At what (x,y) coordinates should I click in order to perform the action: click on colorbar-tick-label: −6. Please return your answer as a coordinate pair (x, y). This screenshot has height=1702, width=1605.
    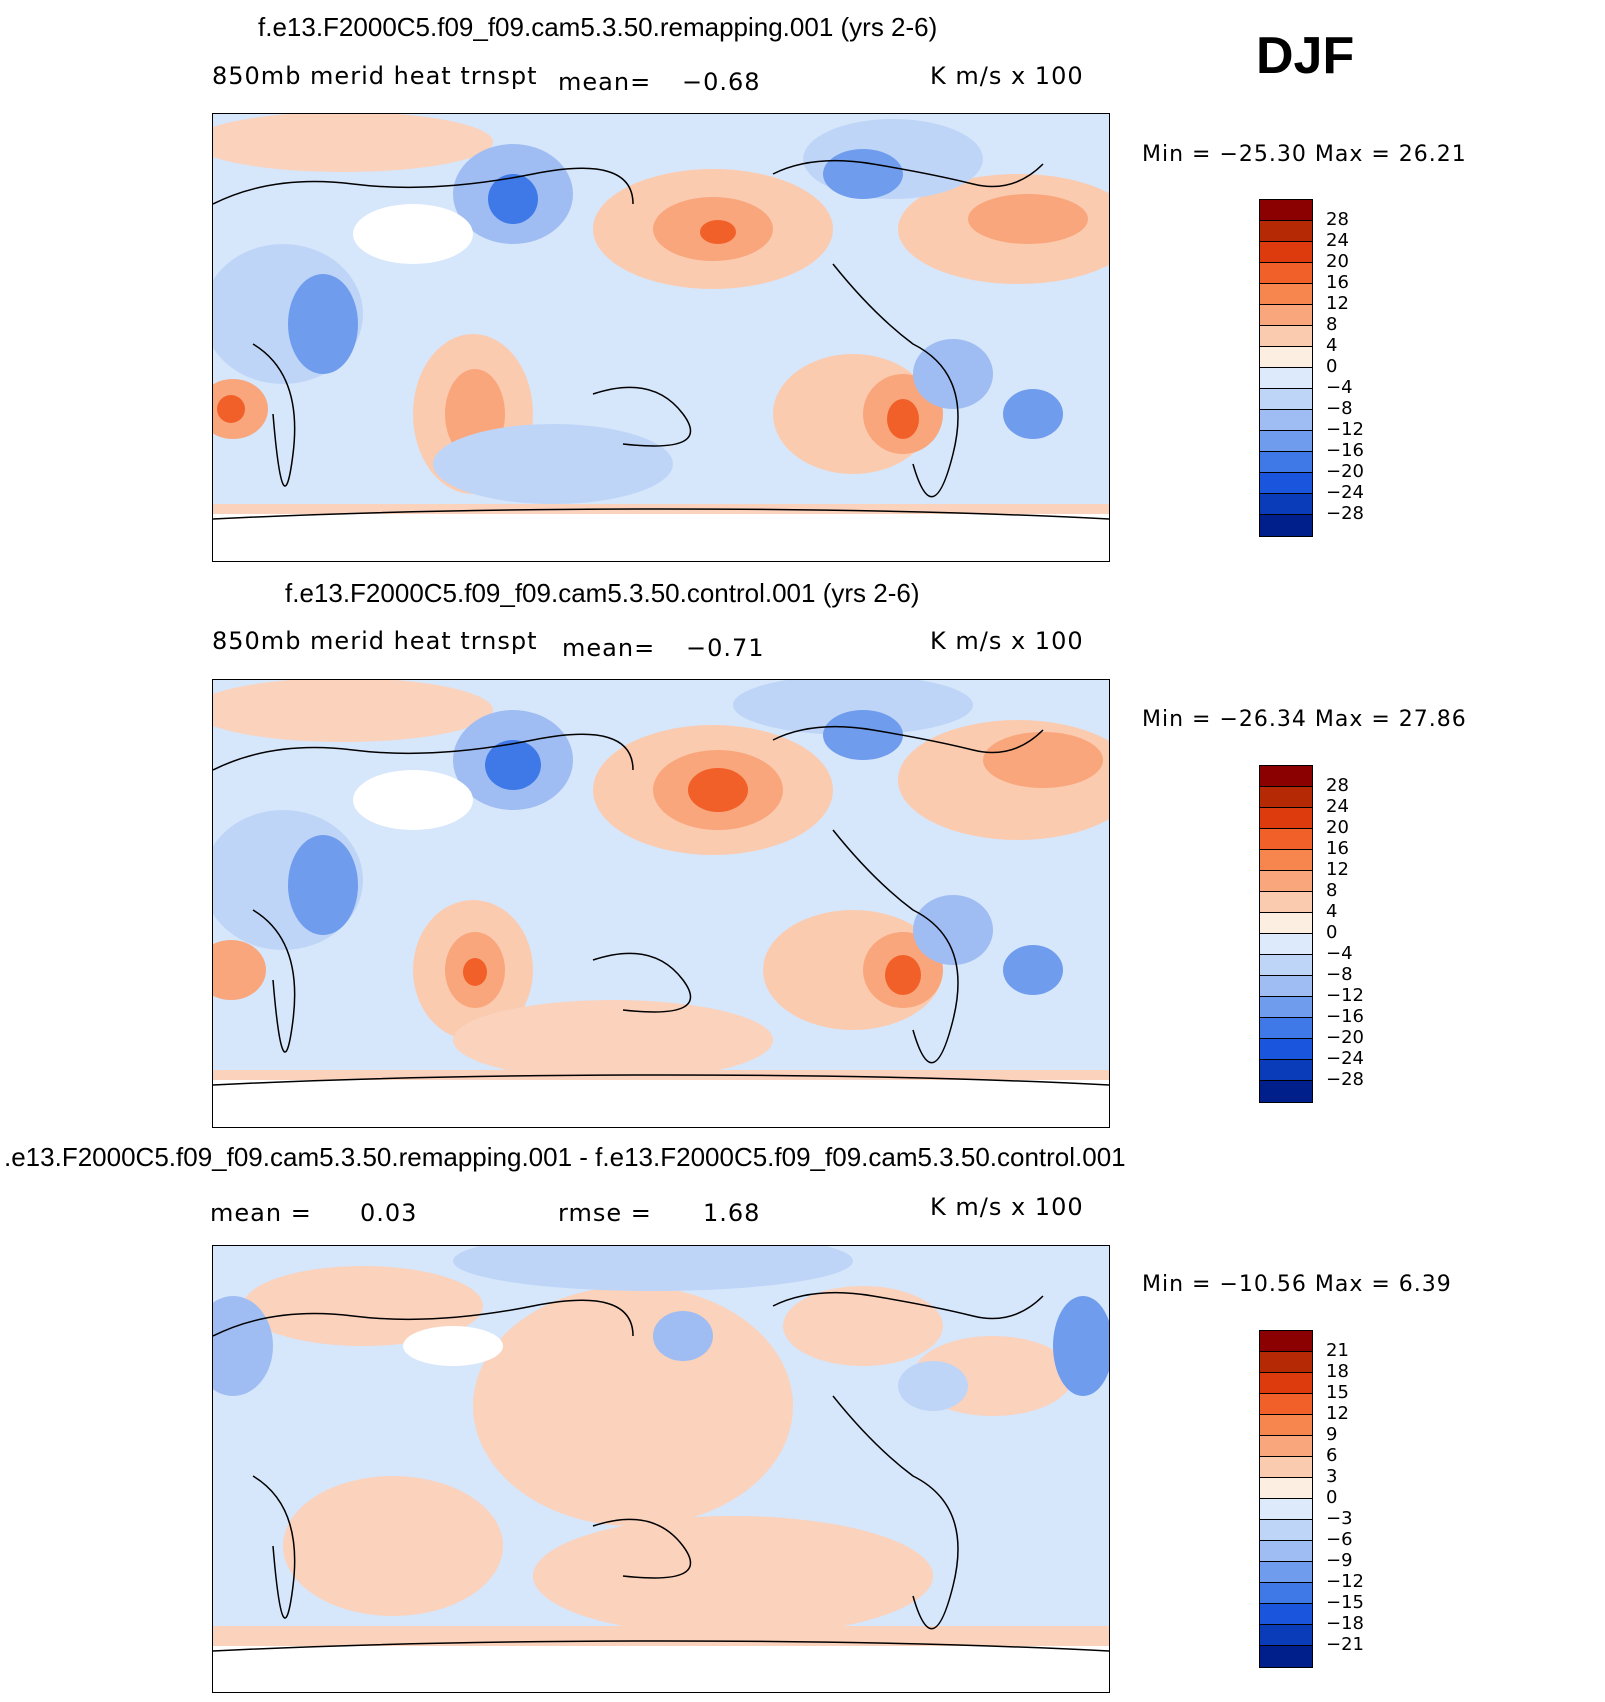
    Looking at the image, I should click on (1339, 1539).